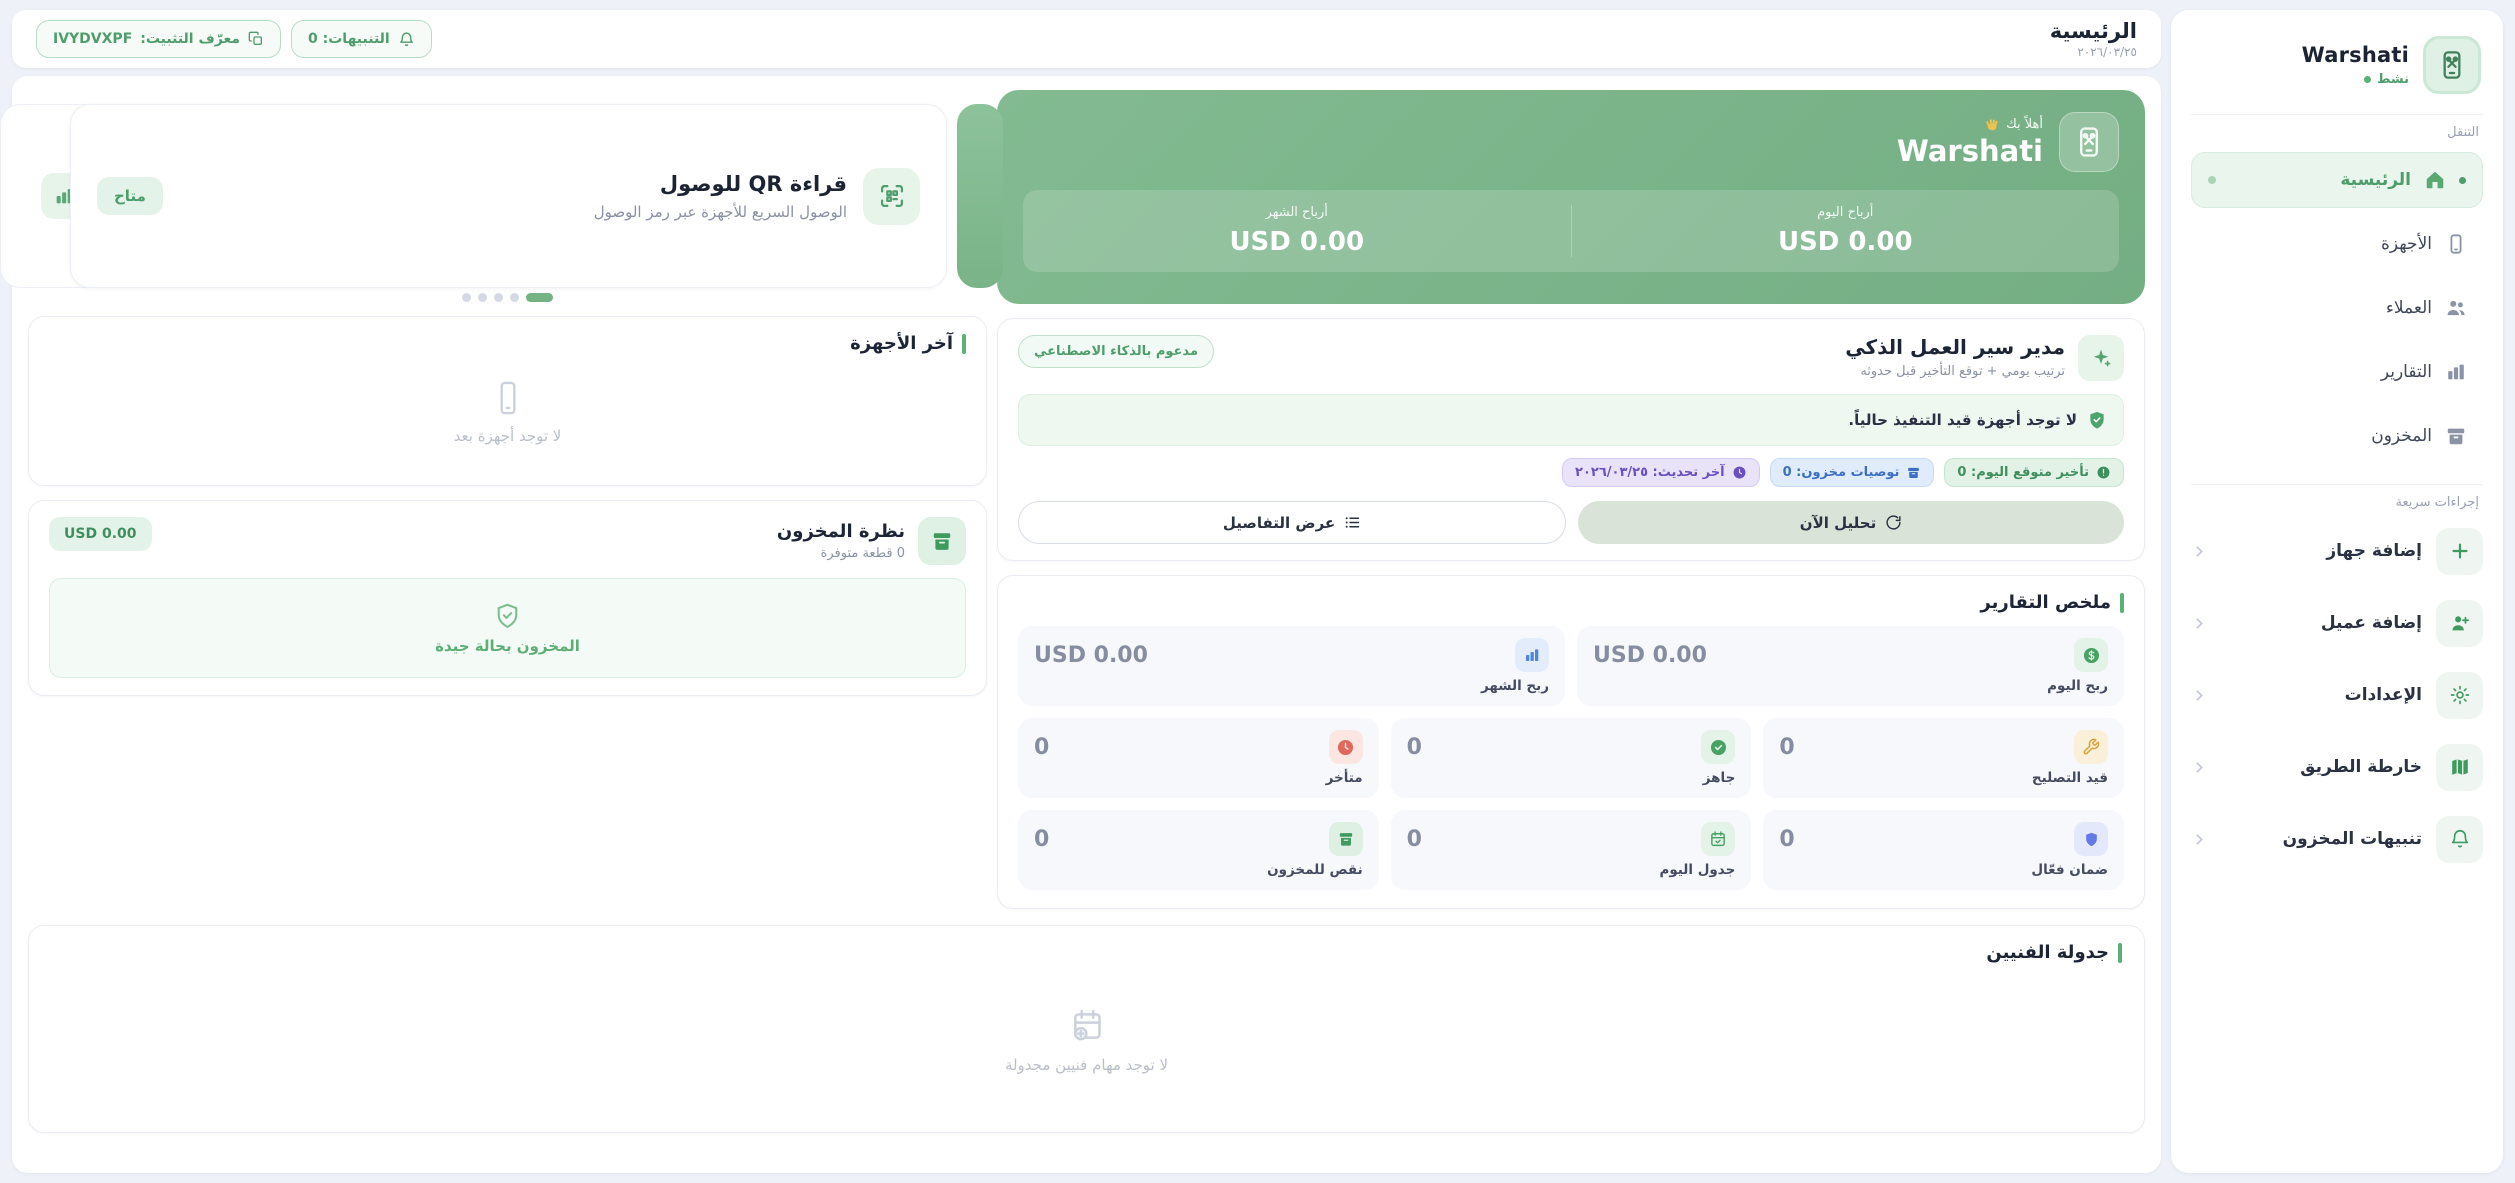 The height and width of the screenshot is (1183, 2515). I want to click on quick-action-label: تنبيهات المخزون, so click(2352, 839).